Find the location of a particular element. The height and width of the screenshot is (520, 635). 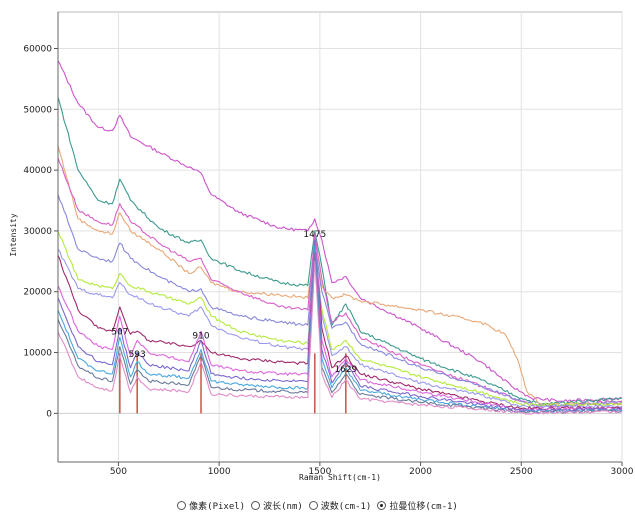

radio-raman-shift: 拉曼位移(cm-1) is located at coordinates (417, 505).